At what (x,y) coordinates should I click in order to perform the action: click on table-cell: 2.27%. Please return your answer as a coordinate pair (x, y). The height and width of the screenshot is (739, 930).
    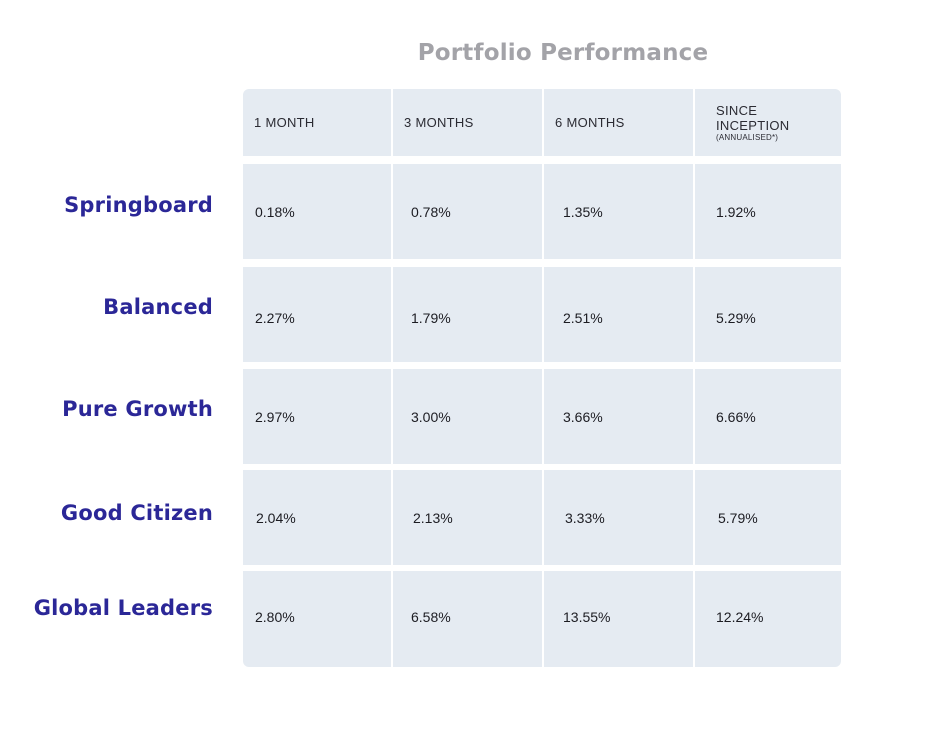
    Looking at the image, I should click on (317, 314).